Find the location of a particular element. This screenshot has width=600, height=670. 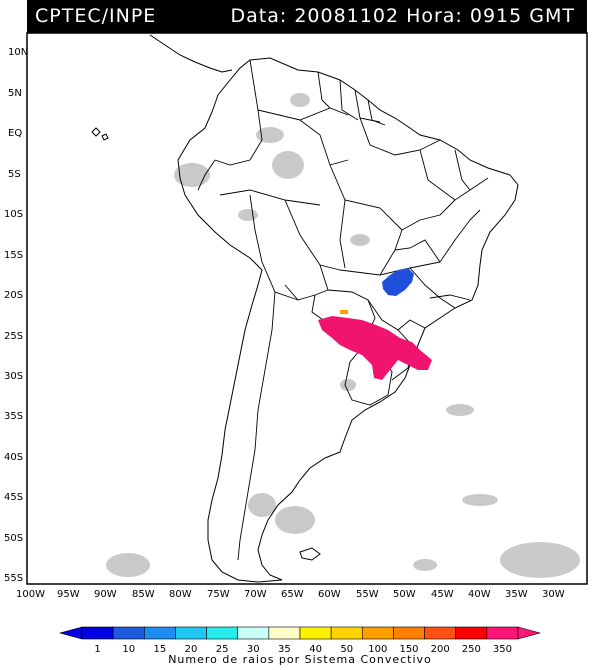

legend-value-label: 50 is located at coordinates (346, 649).